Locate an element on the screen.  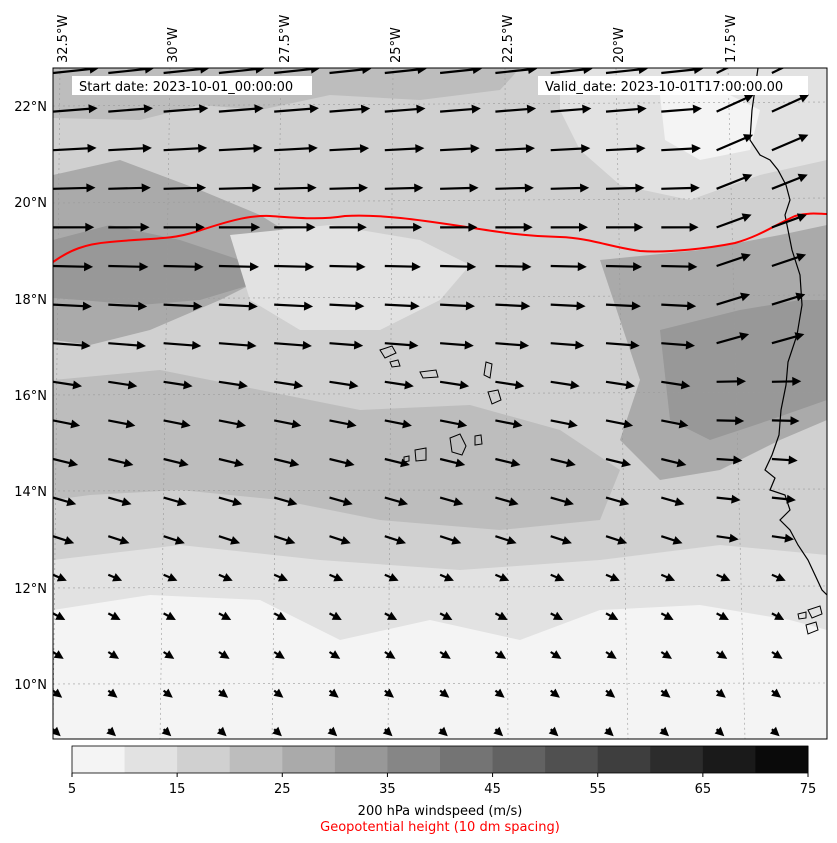
lat-label-12n: 12°N is located at coordinates (30, 589).